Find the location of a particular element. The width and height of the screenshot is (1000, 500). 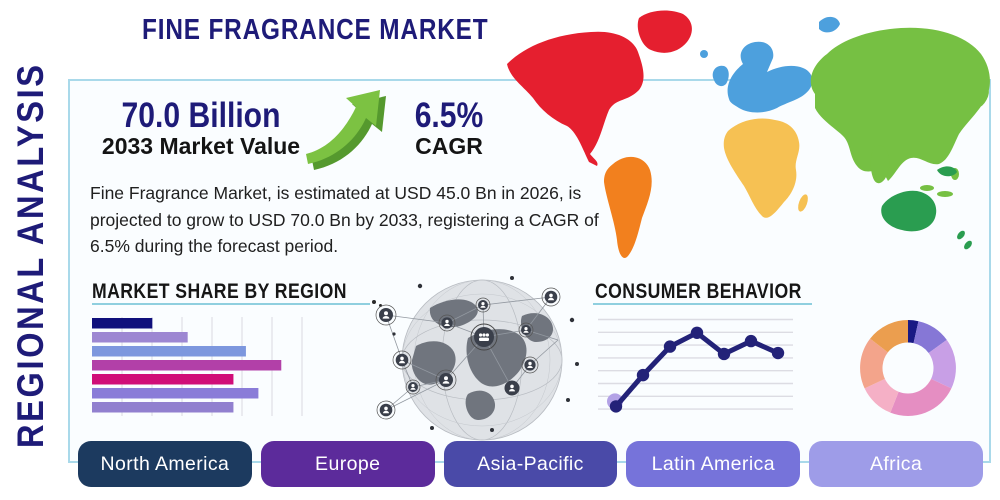

region-button-latin-america: Latin America is located at coordinates (713, 464).